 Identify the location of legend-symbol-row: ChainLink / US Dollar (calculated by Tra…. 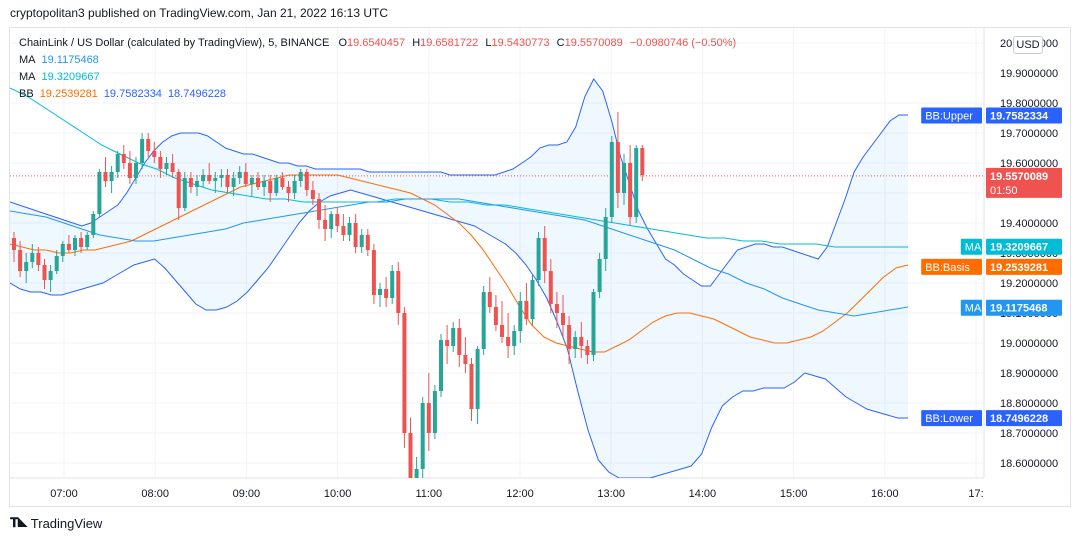
(377, 43).